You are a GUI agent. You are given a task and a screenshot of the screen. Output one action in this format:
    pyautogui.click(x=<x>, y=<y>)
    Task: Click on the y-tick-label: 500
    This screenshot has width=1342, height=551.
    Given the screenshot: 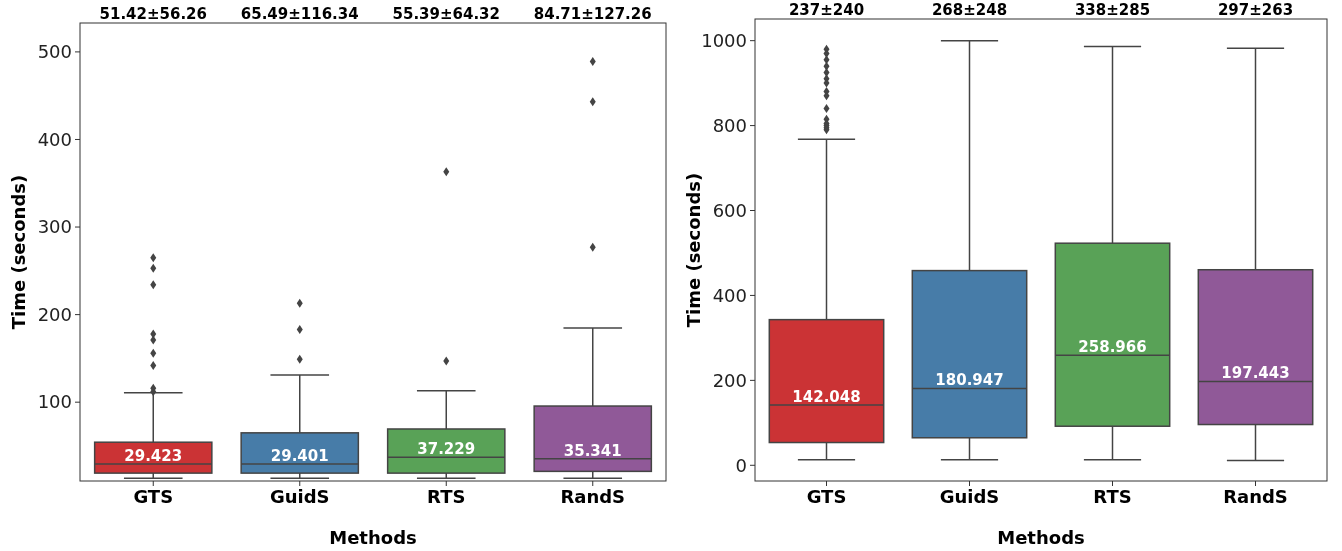 What is the action you would take?
    pyautogui.click(x=54, y=52)
    